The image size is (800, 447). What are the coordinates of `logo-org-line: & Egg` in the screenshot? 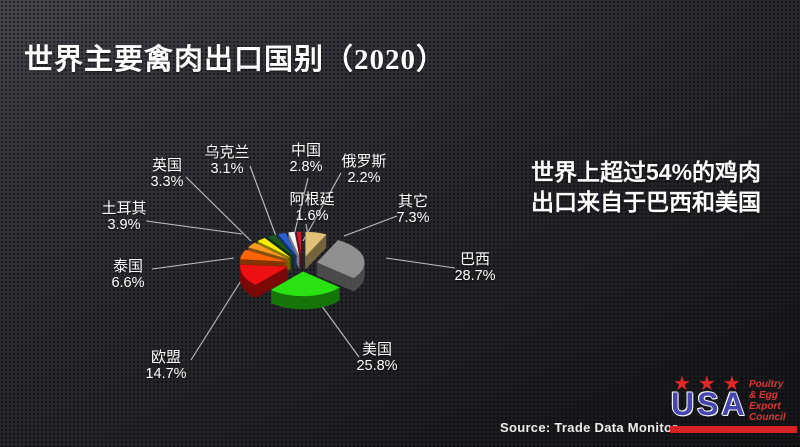 It's located at (763, 395).